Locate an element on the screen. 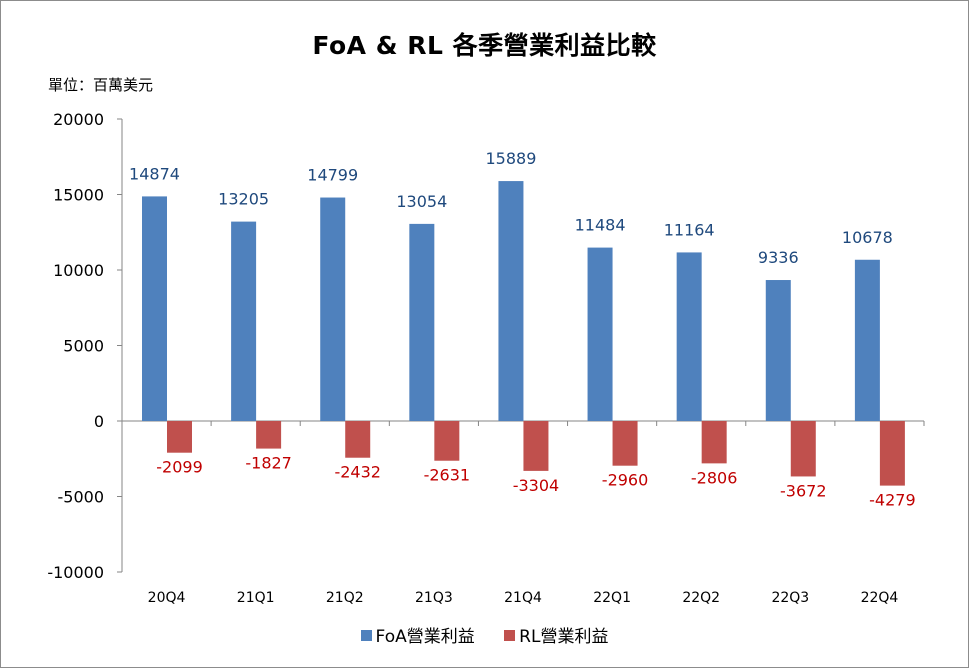 The width and height of the screenshot is (969, 668). data-label-rl: -2432 is located at coordinates (357, 472).